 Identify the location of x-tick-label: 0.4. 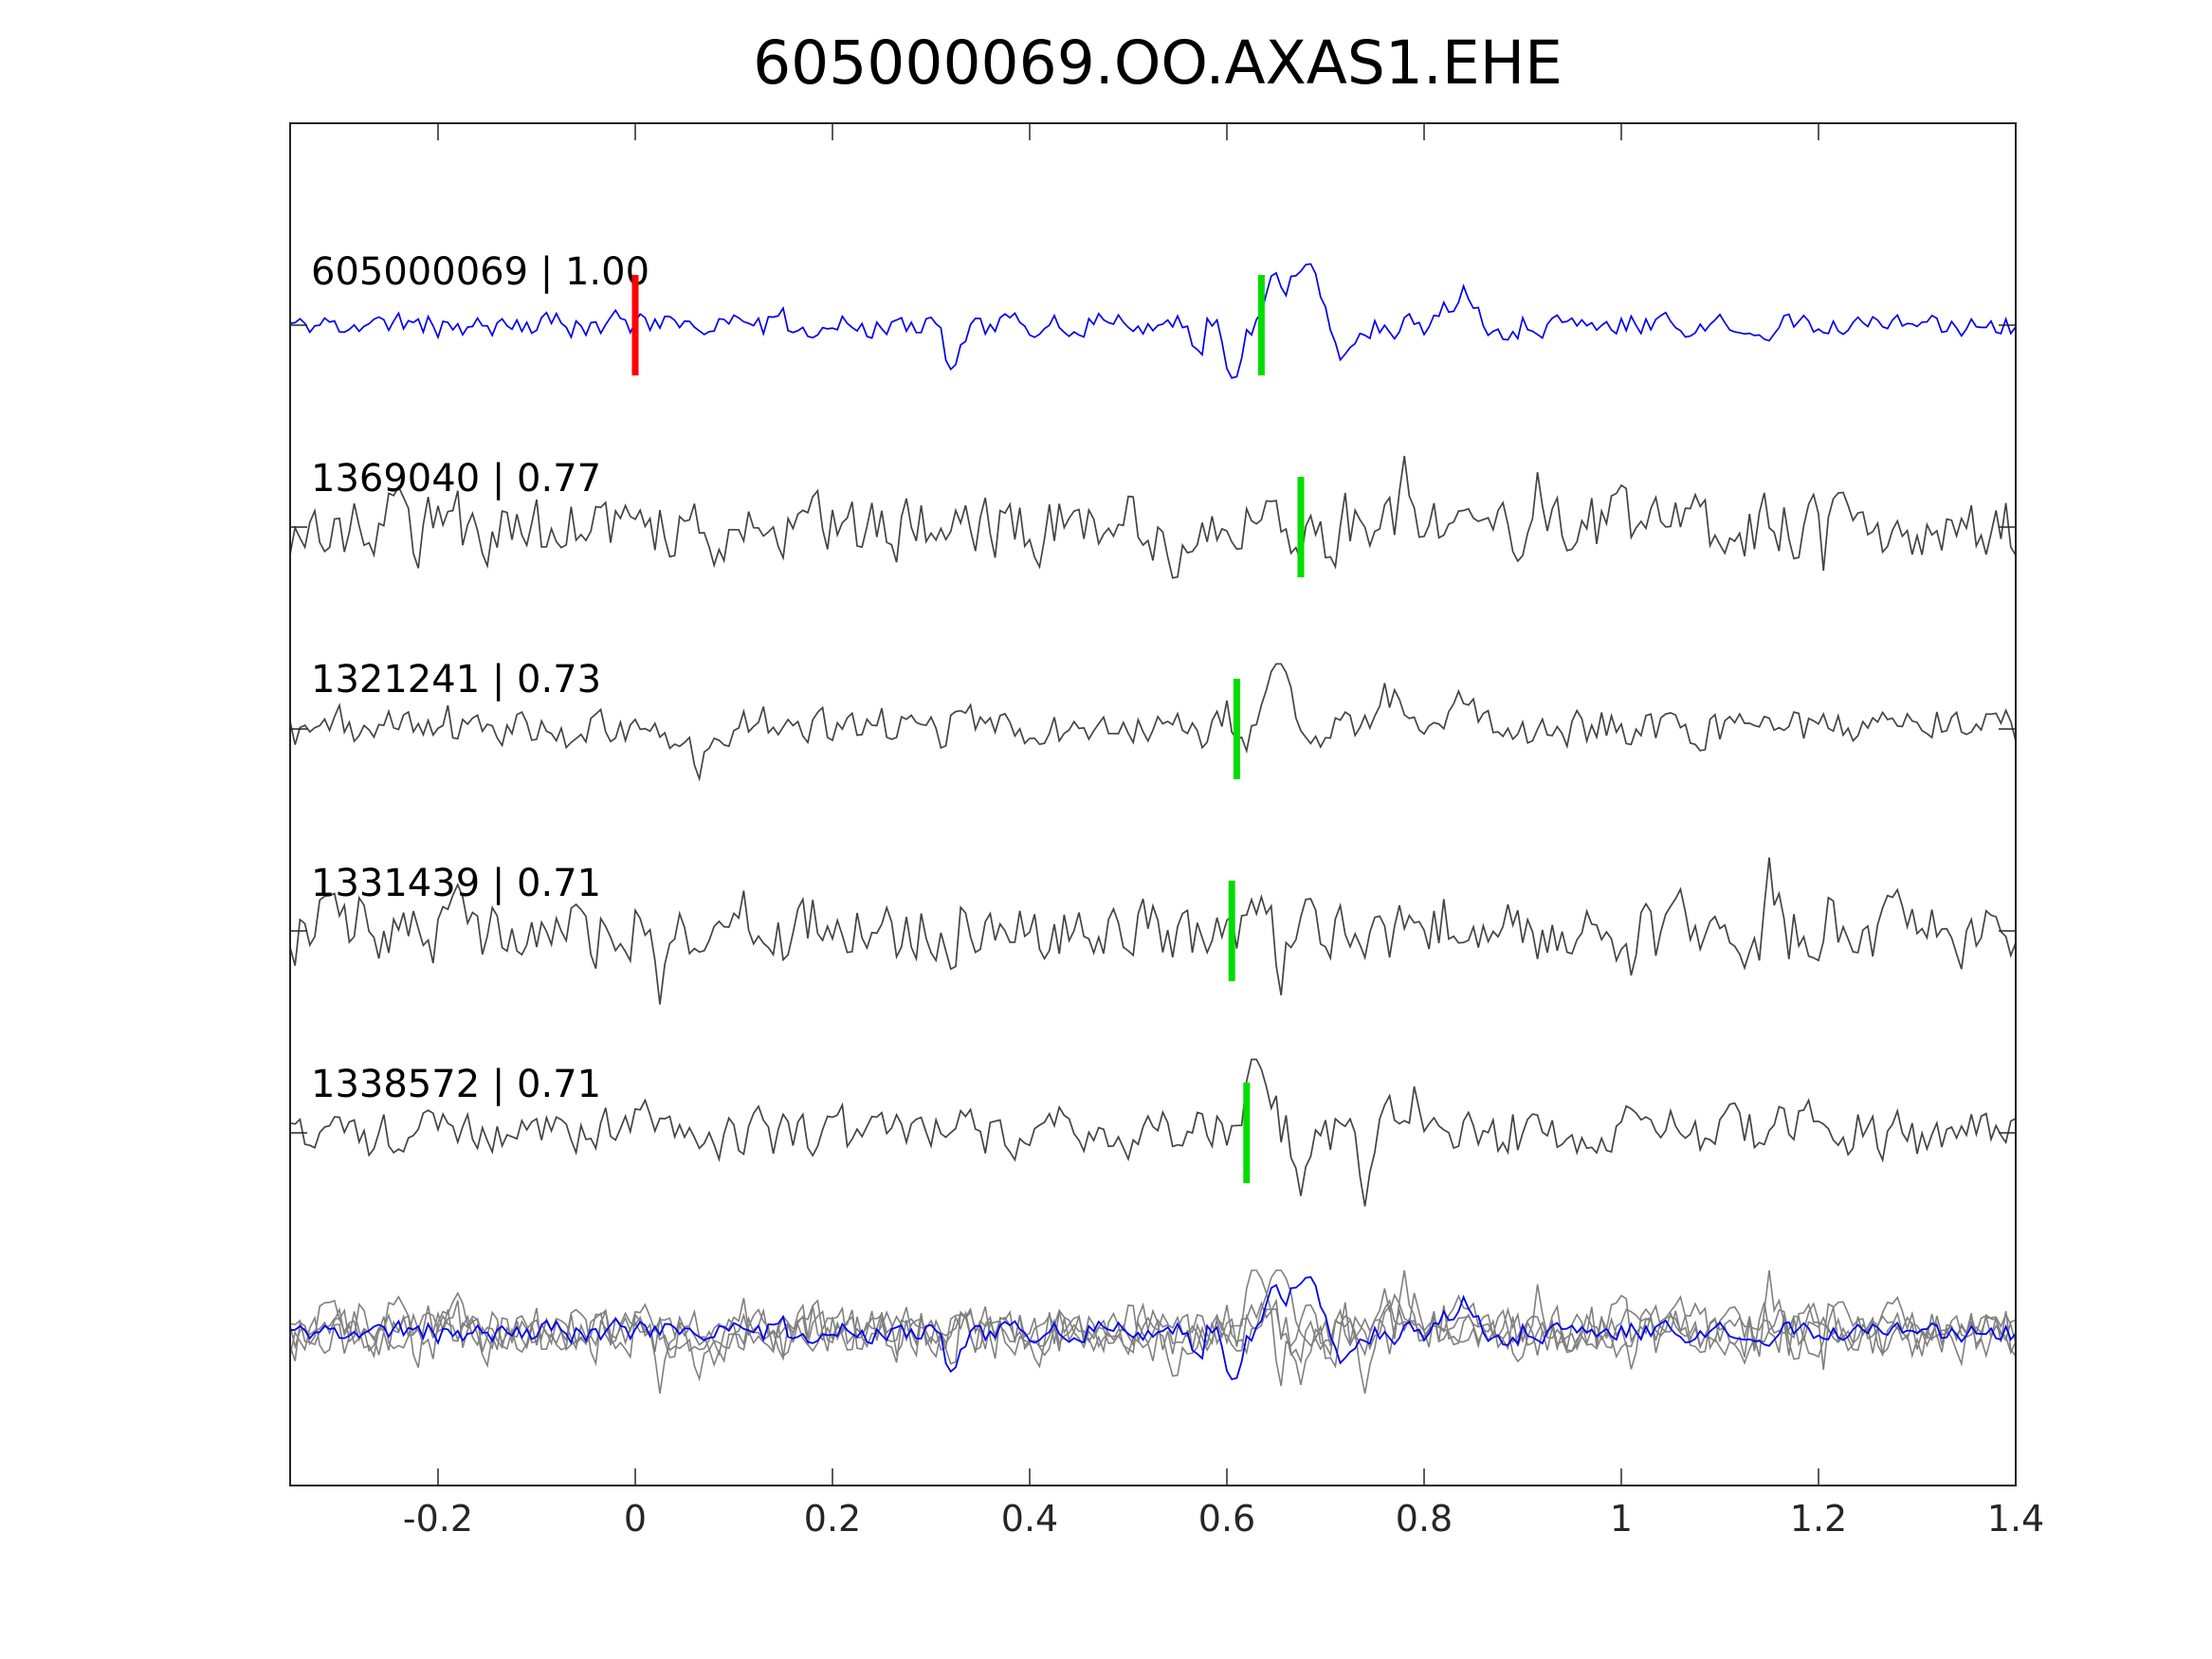
(1029, 1519).